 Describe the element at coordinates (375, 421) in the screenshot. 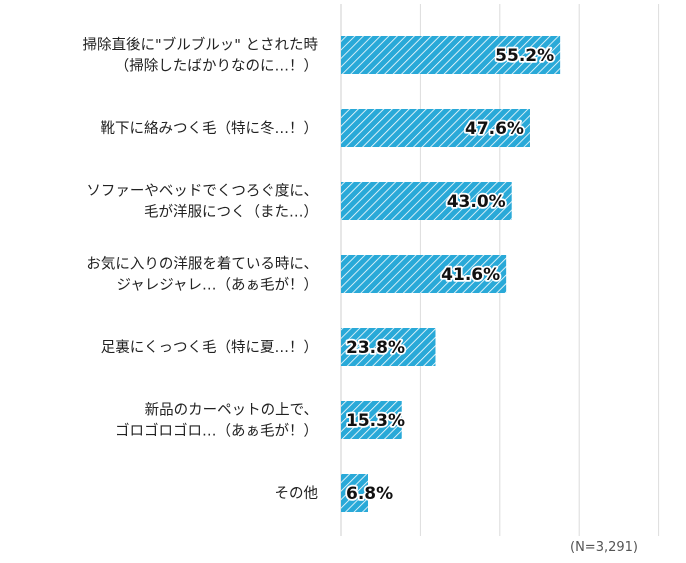

I see `value-label: 15.3%` at that location.